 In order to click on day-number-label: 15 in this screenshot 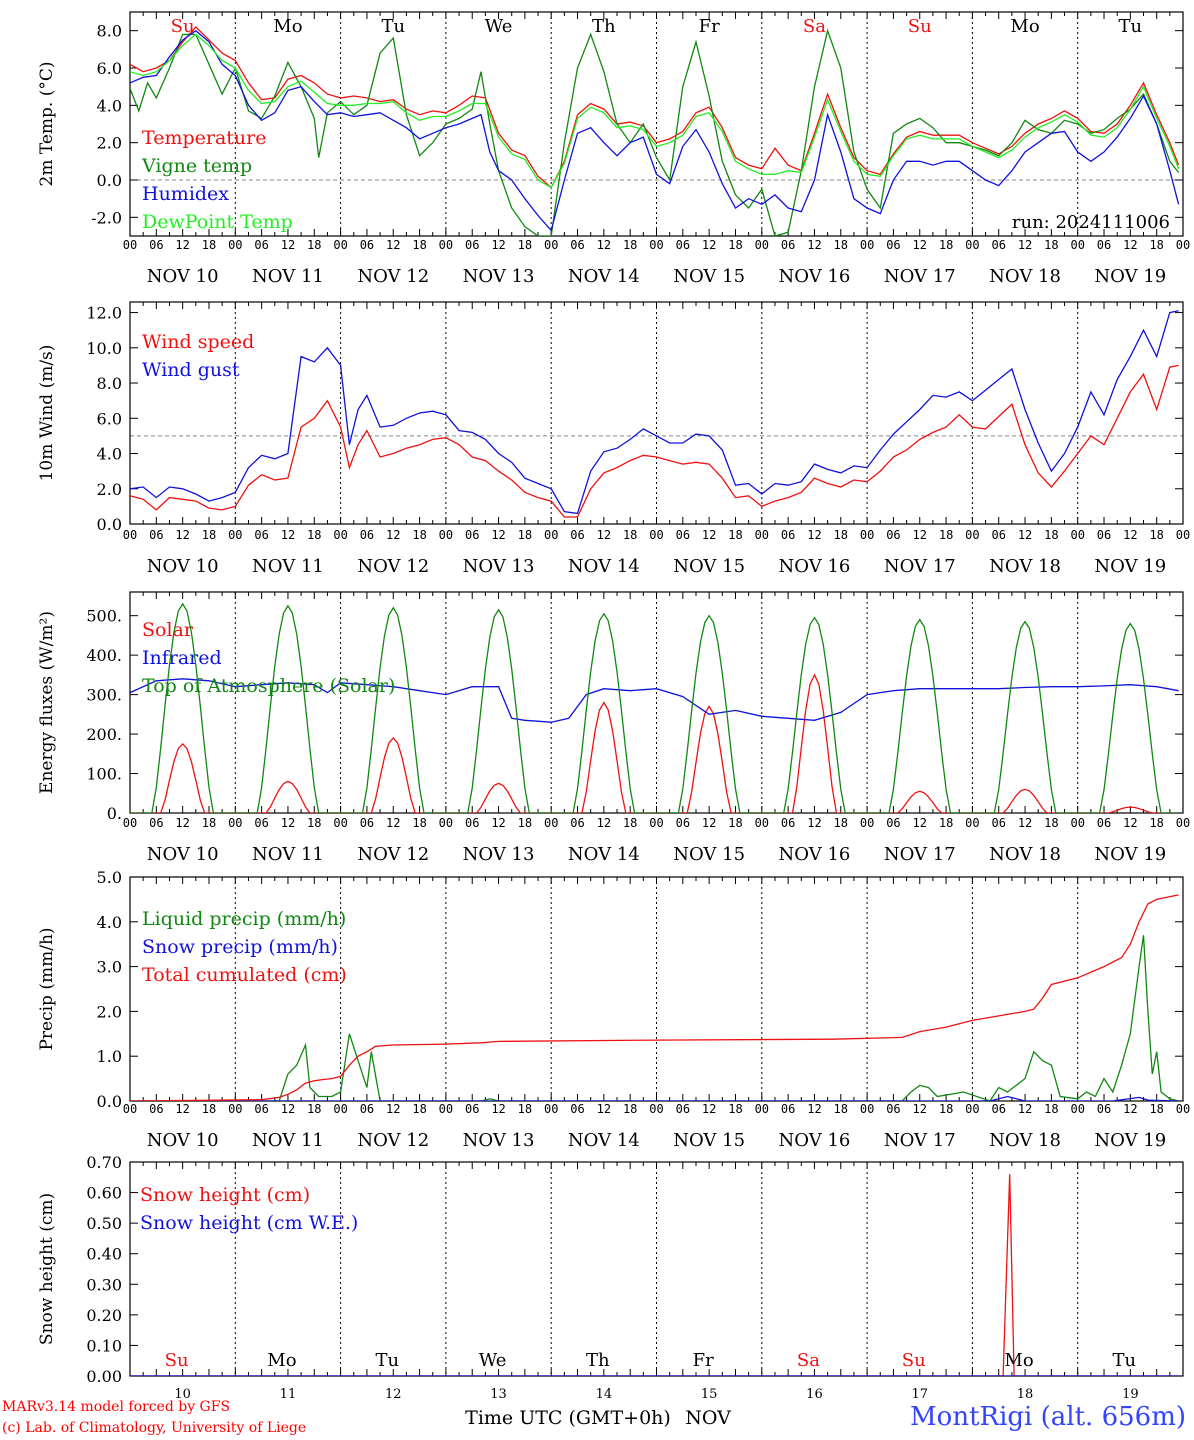, I will do `click(709, 1394)`.